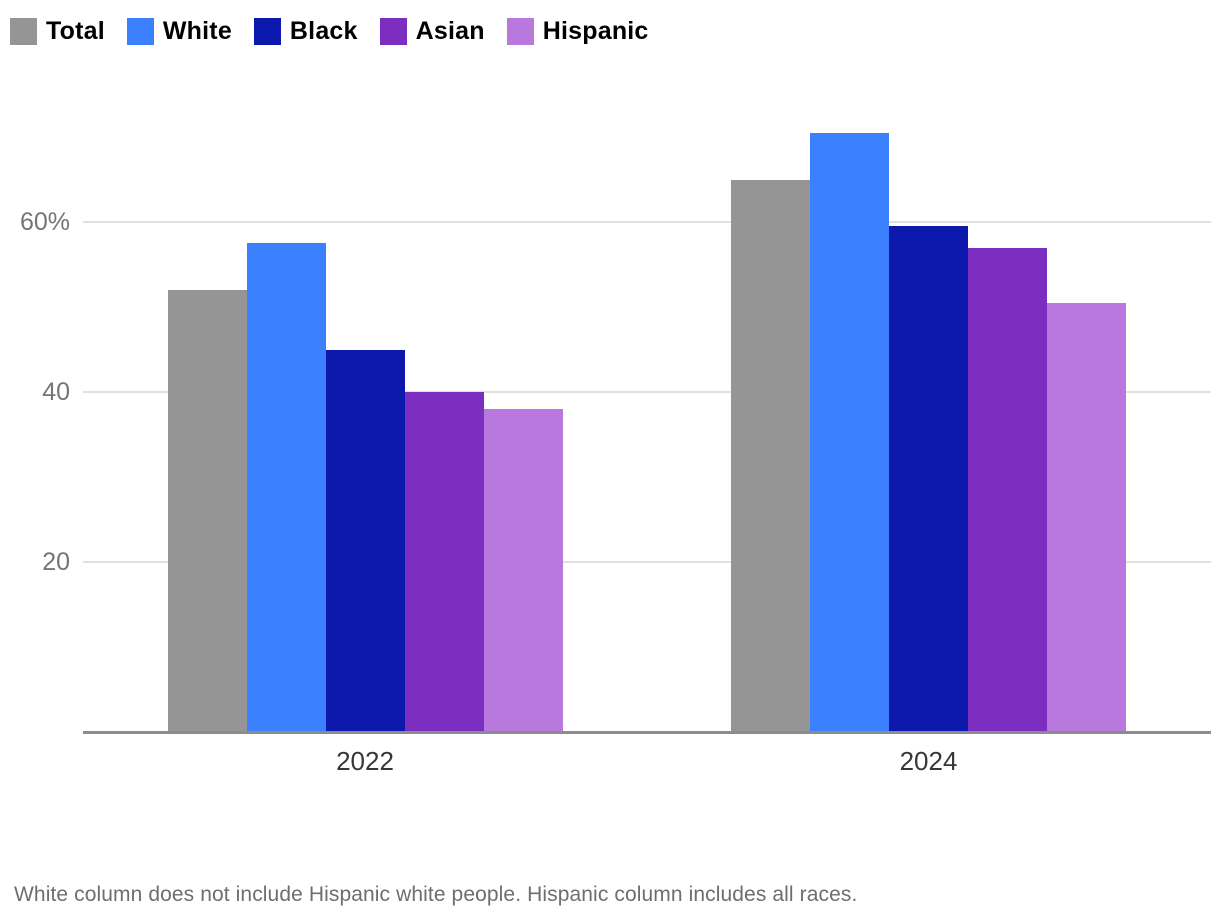 This screenshot has width=1220, height=924. I want to click on legend-item-white: White, so click(179, 31).